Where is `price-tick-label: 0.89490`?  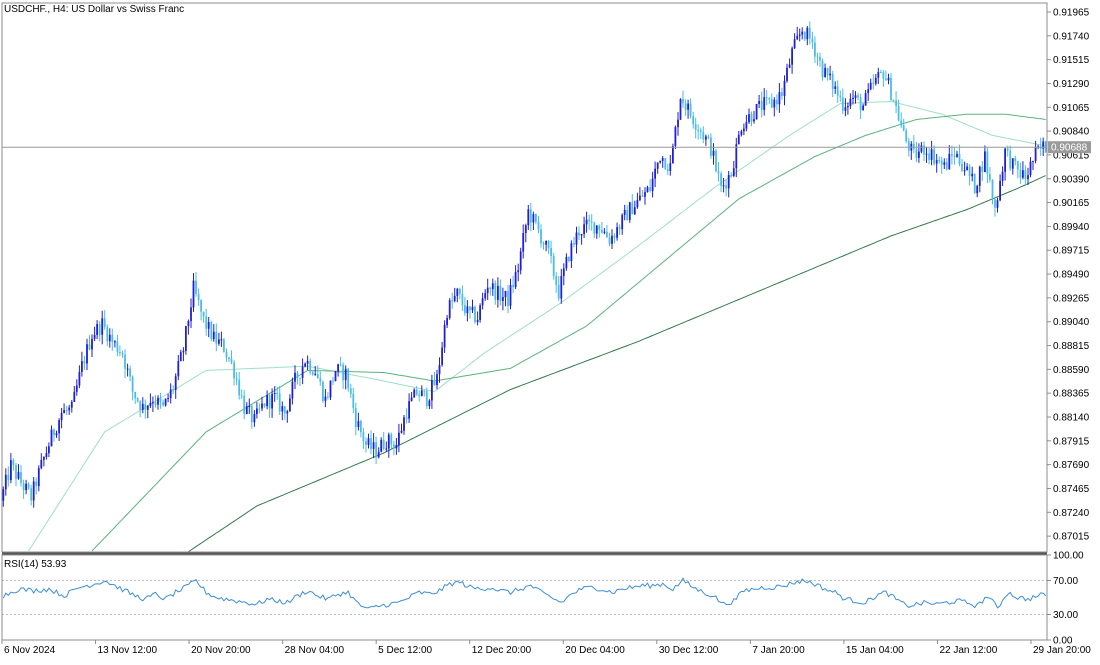 price-tick-label: 0.89490 is located at coordinates (1071, 275).